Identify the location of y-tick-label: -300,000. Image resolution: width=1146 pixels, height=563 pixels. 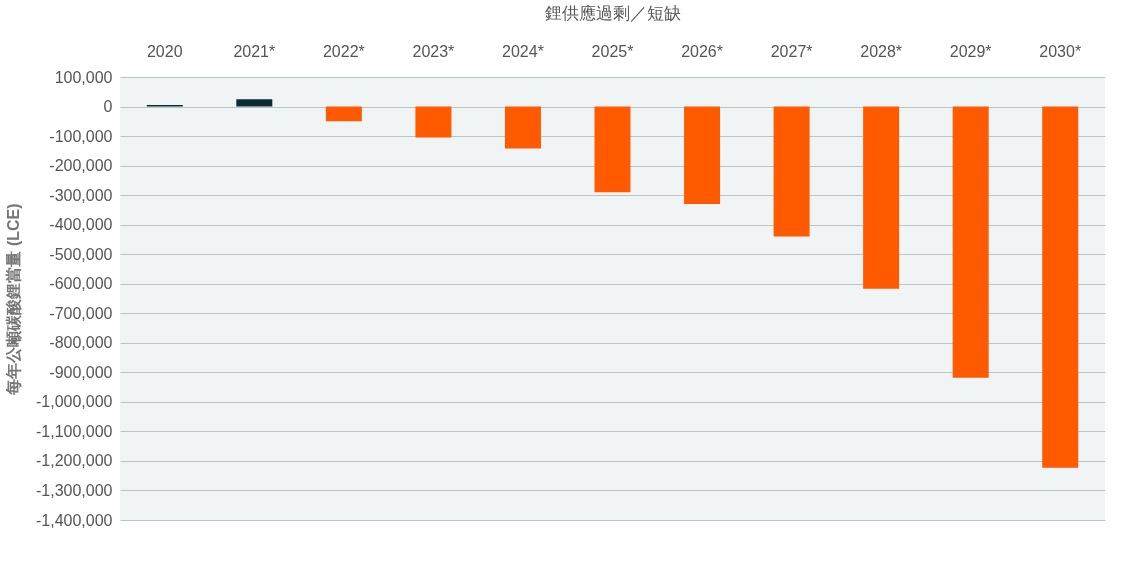
(81, 195).